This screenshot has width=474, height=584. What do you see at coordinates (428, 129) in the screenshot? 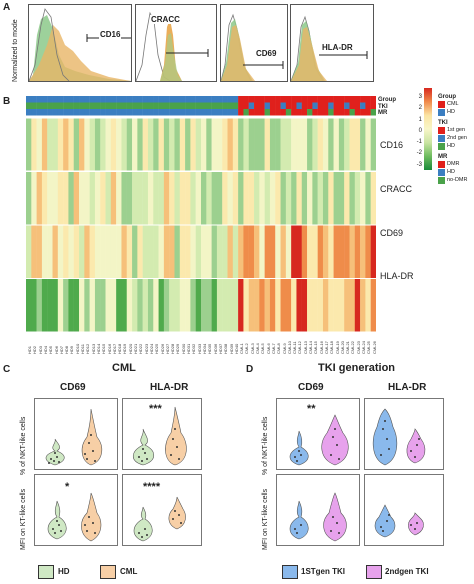
I see `heatmap-color-scale` at bounding box center [428, 129].